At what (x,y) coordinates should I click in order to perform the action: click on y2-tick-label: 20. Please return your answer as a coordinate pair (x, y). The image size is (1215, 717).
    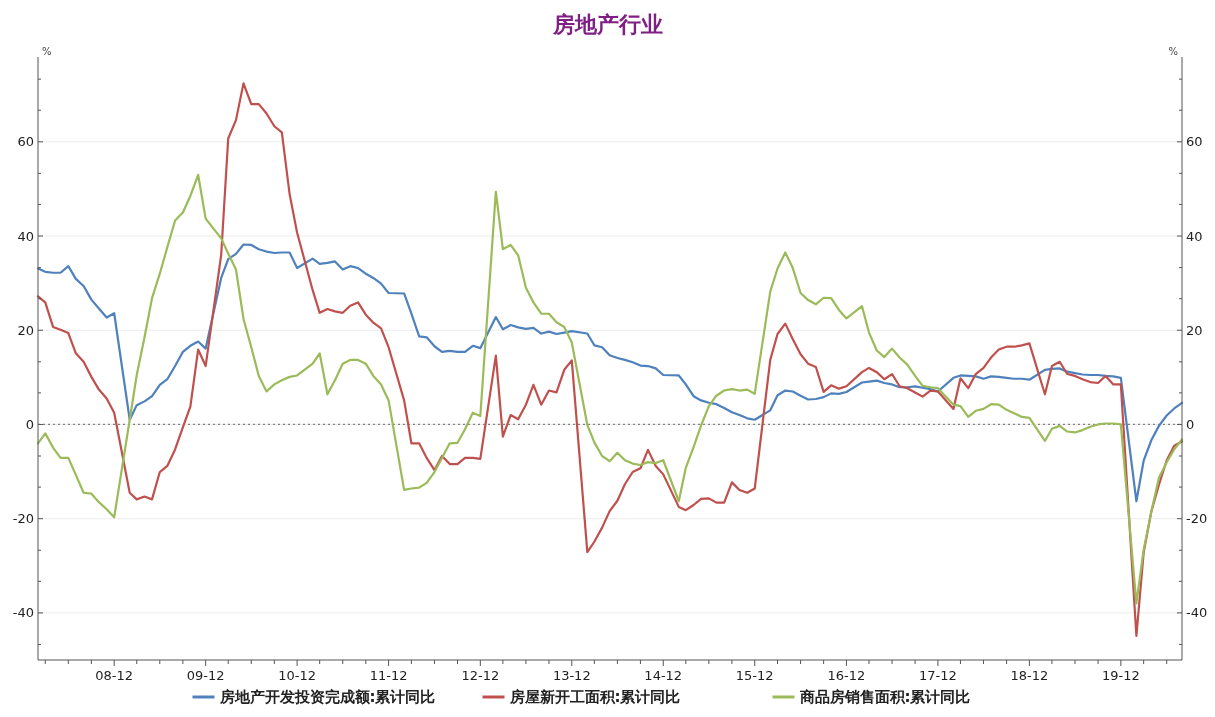
    Looking at the image, I should click on (1194, 330).